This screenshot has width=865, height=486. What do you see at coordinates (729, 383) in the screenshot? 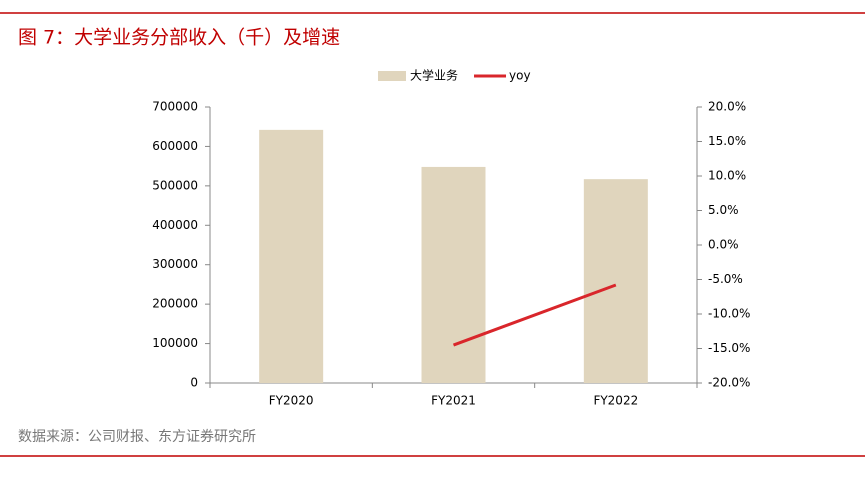
I see `y2-tick-label: -20.0%` at bounding box center [729, 383].